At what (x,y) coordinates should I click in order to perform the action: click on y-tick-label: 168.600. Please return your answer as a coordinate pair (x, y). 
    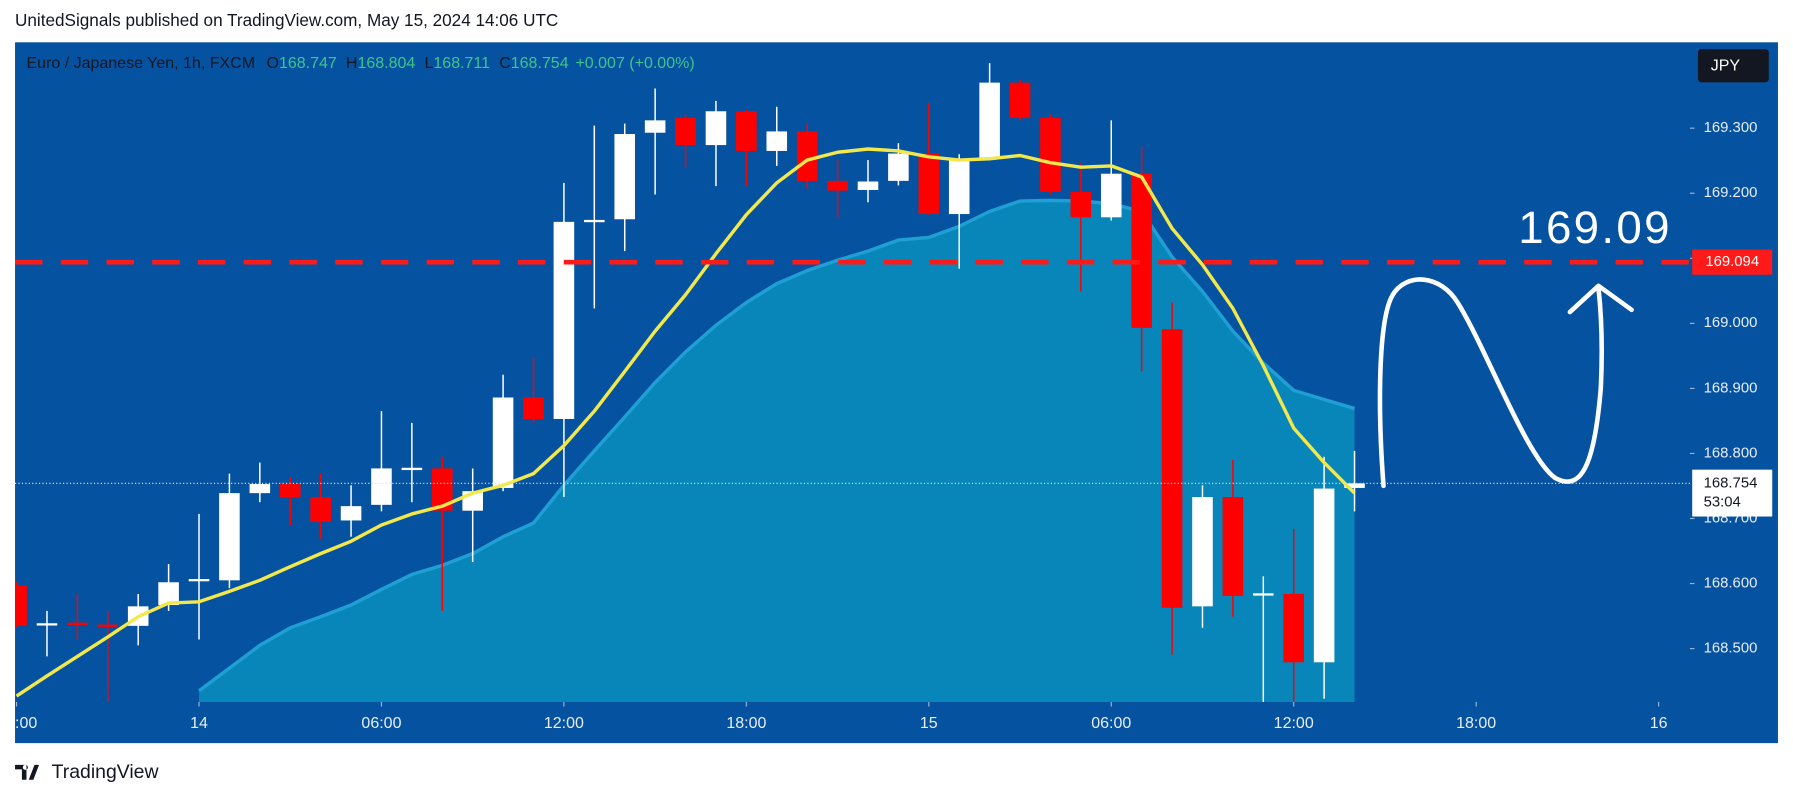
    Looking at the image, I should click on (1731, 583).